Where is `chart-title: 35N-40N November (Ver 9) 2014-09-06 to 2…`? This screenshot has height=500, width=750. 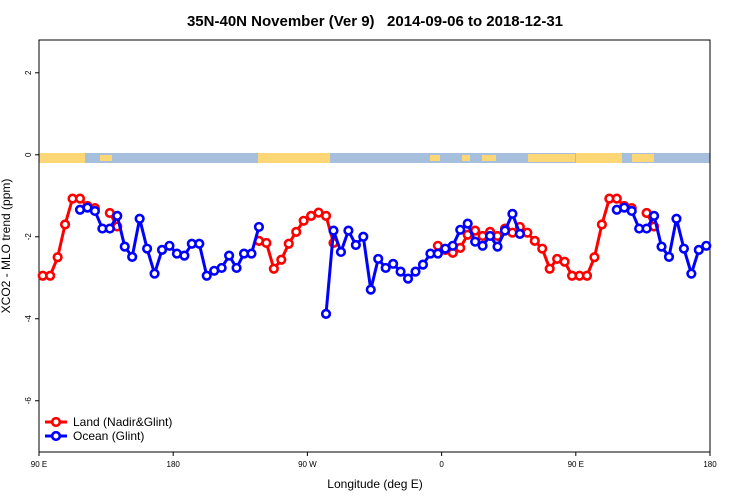
chart-title: 35N-40N November (Ver 9) 2014-09-06 to 2… is located at coordinates (375, 21).